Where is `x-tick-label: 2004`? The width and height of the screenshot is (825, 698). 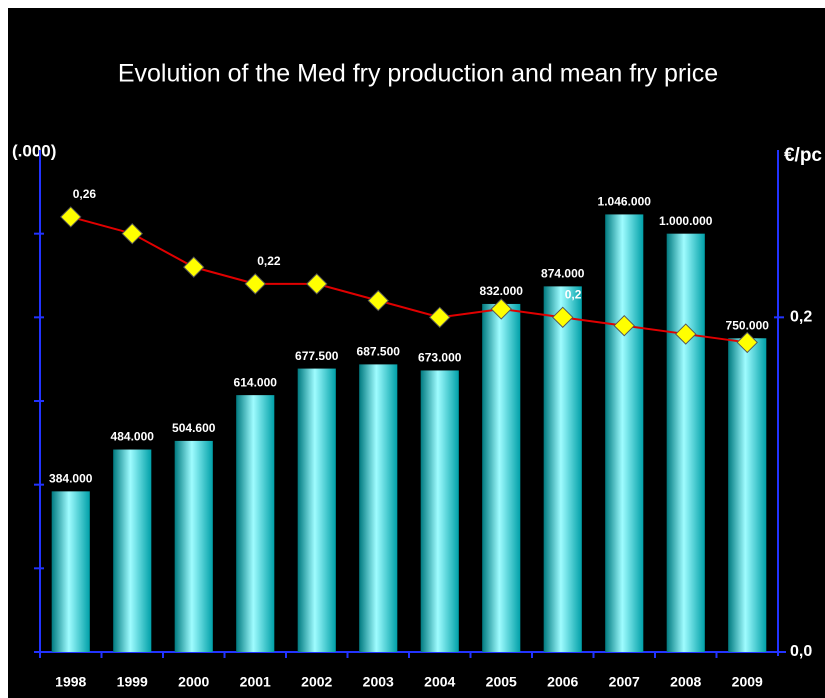
x-tick-label: 2004 is located at coordinates (439, 682).